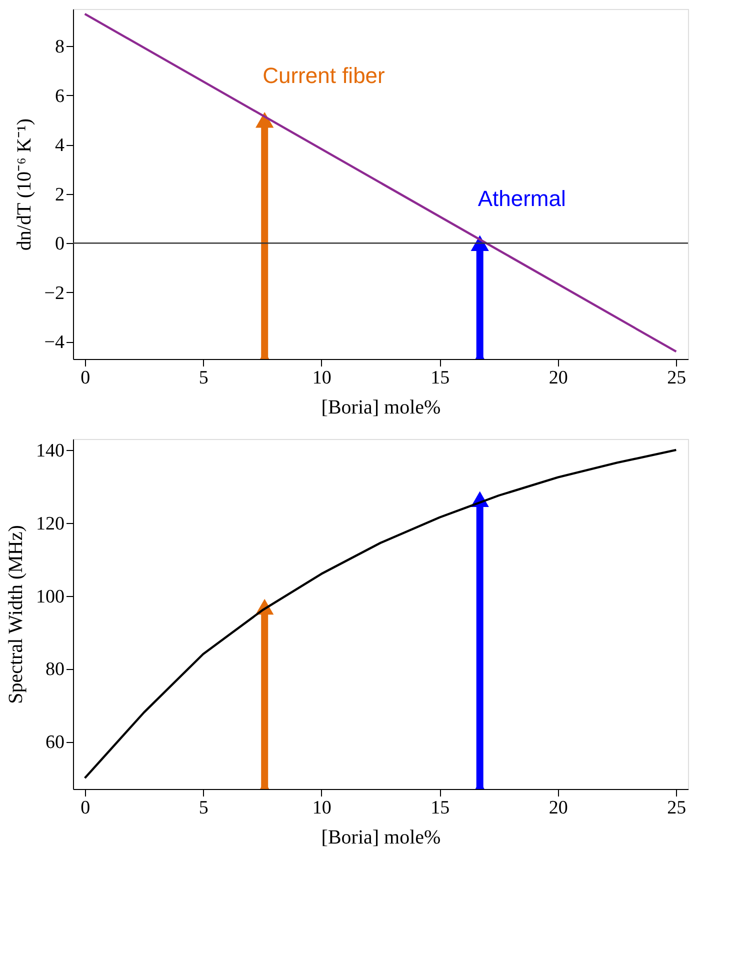  What do you see at coordinates (60, 145) in the screenshot?
I see `y-tick-label: 4` at bounding box center [60, 145].